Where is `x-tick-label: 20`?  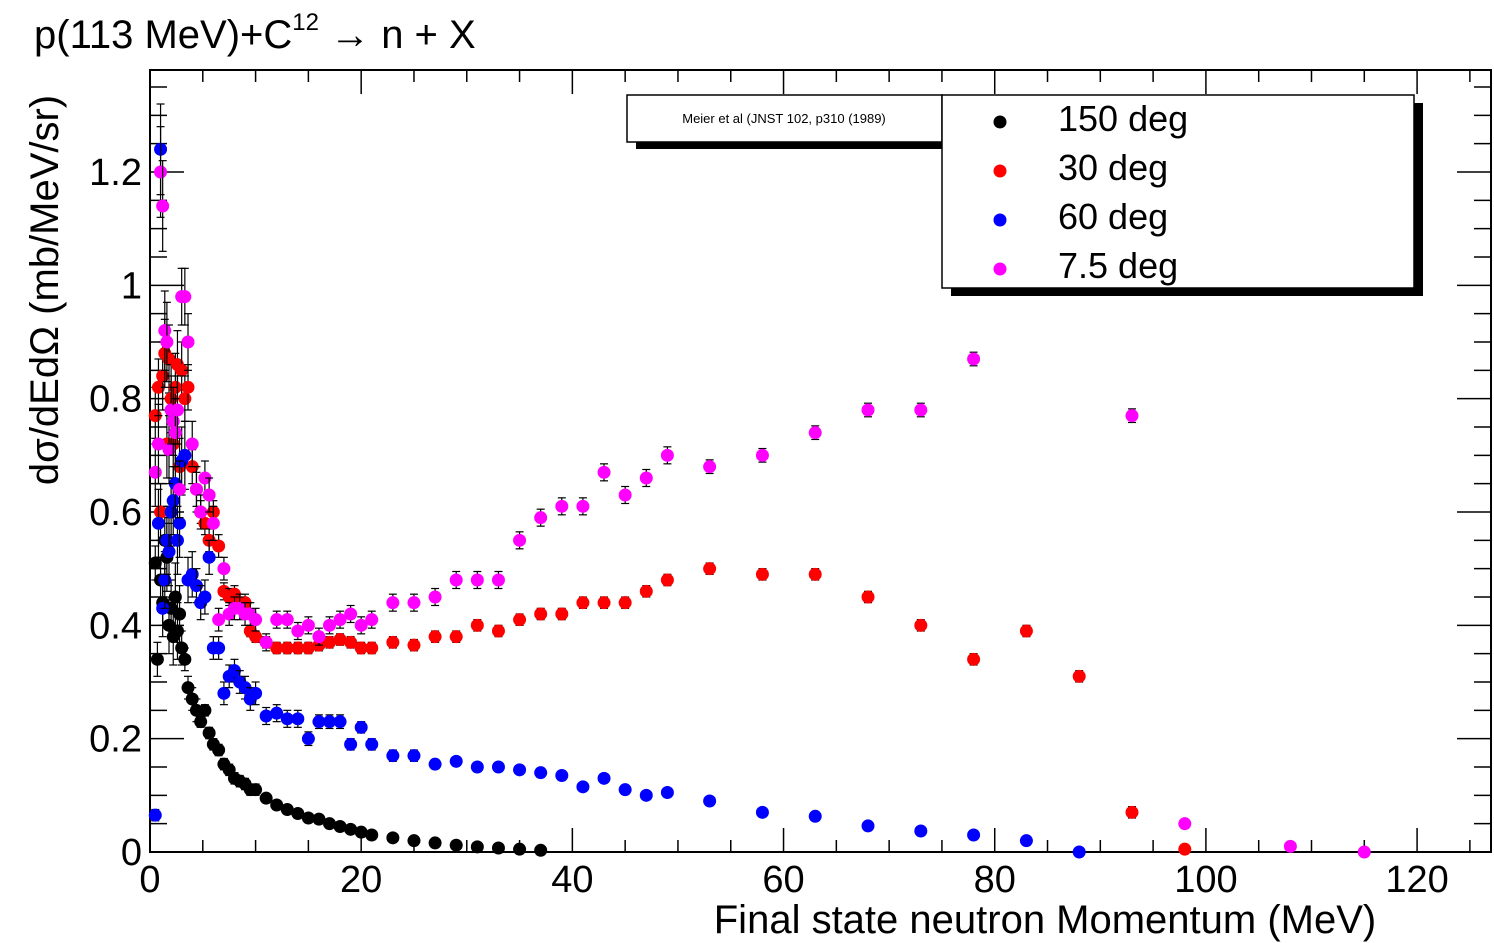
x-tick-label: 20 is located at coordinates (361, 880).